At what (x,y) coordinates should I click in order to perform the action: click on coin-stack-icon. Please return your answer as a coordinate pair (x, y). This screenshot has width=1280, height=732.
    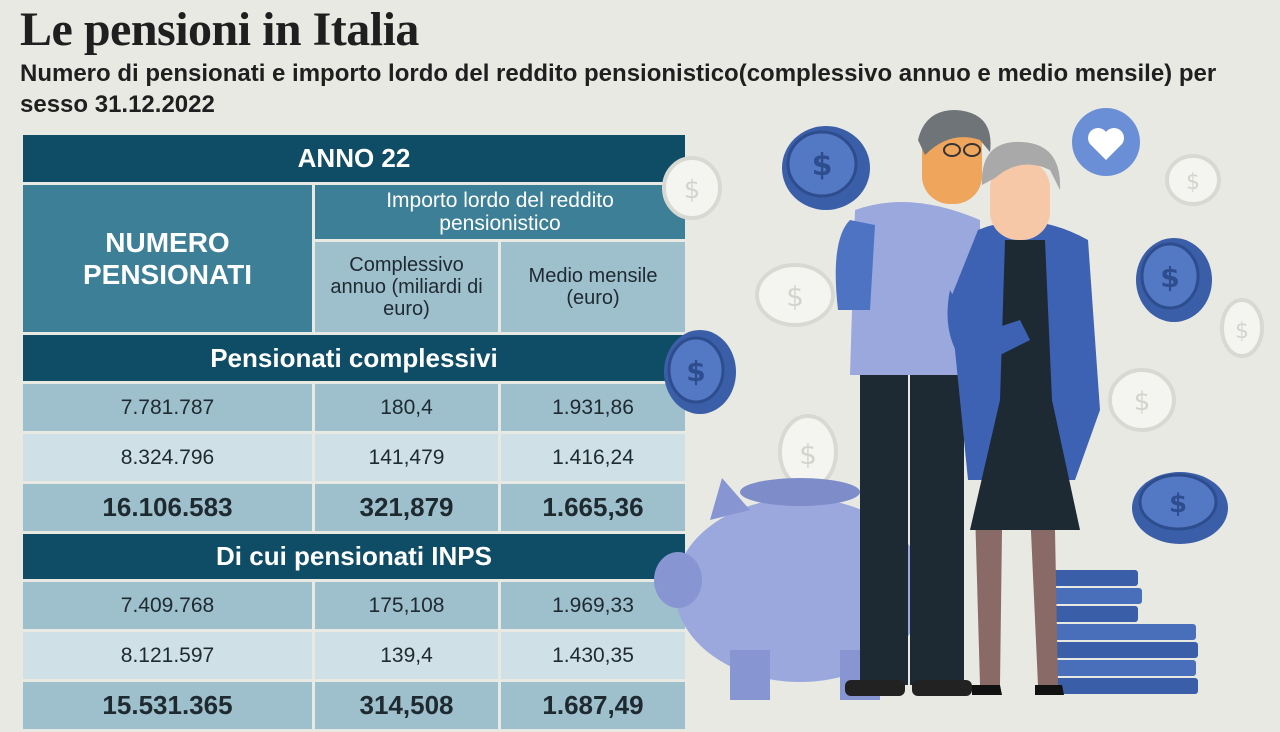
    Looking at the image, I should click on (1118, 632).